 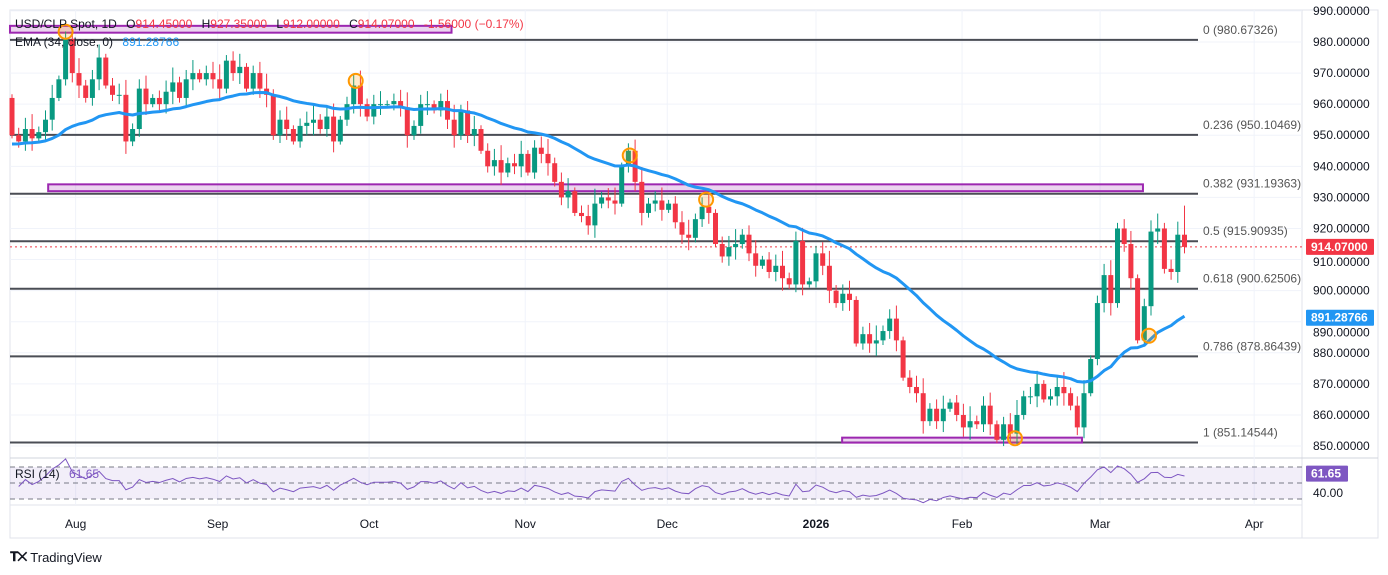 I want to click on ema-value: 891.28766, so click(x=151, y=42).